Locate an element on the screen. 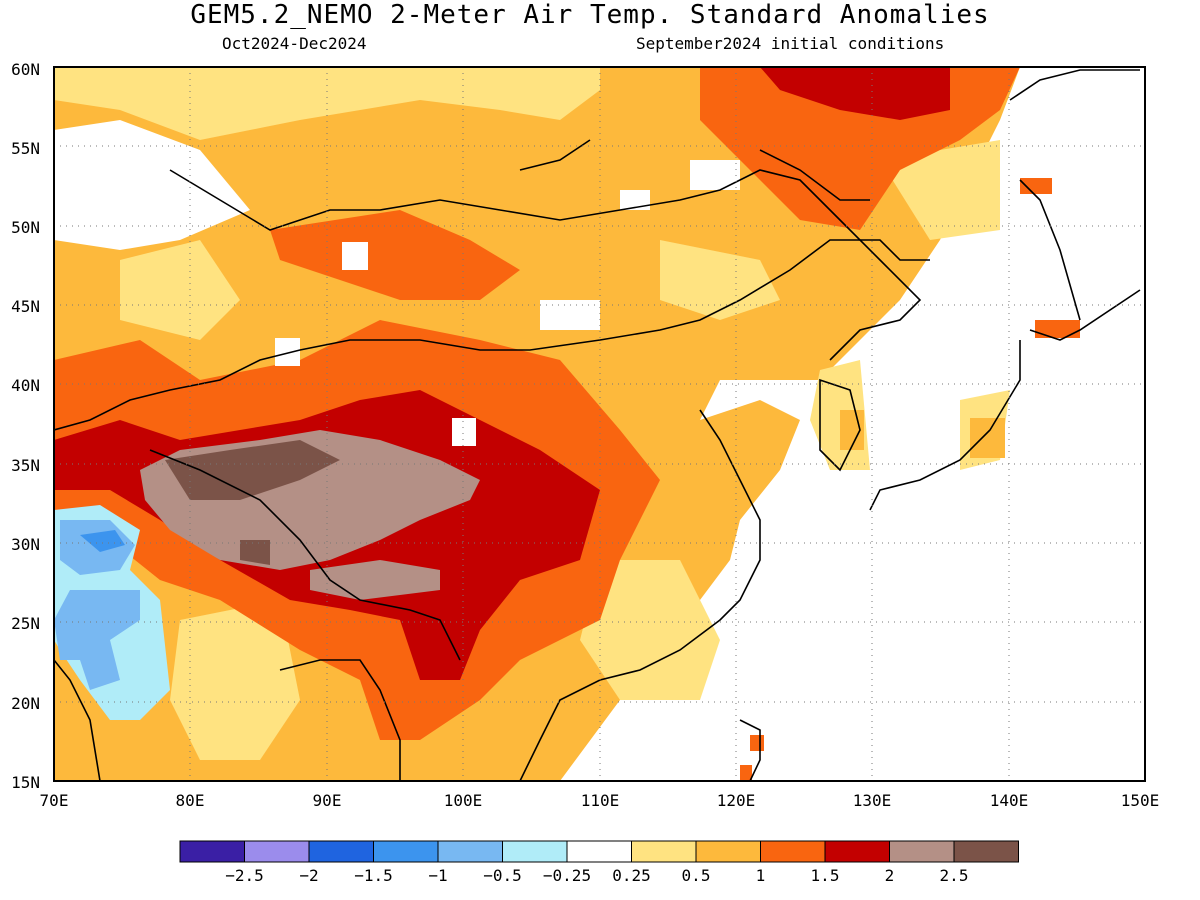 The height and width of the screenshot is (900, 1200). lon-label: 120E is located at coordinates (736, 800).